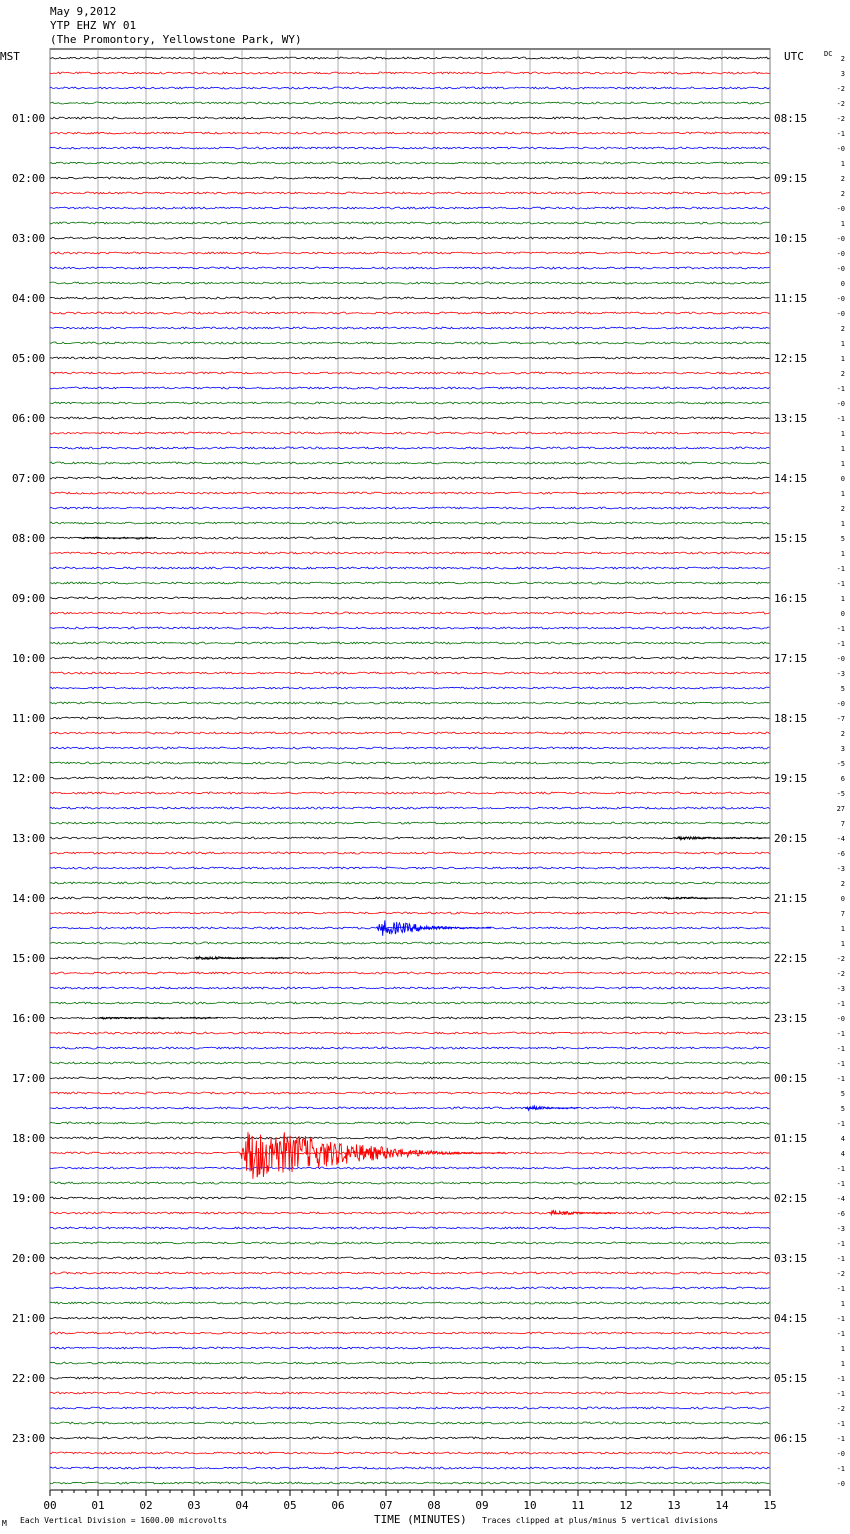  Describe the element at coordinates (28, 1258) in the screenshot. I see `mst-hour-label: 20:00` at that location.